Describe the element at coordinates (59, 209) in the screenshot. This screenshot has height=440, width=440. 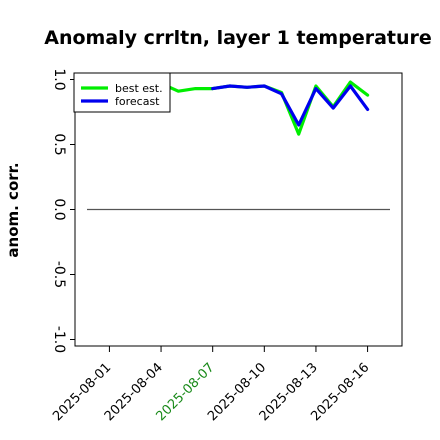
I see `y-tick-label: 0.0` at that location.